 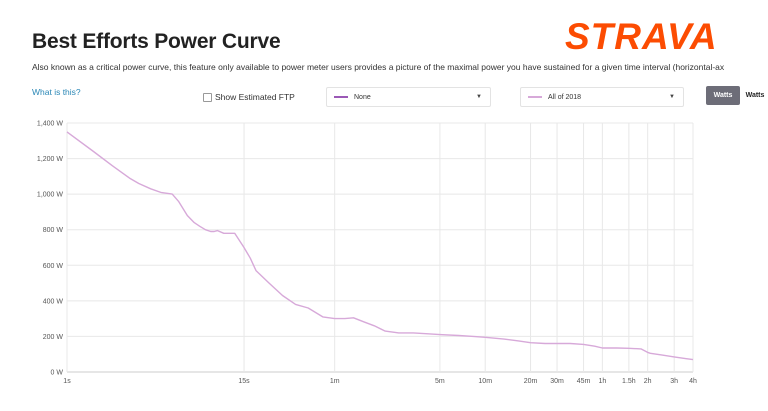 I want to click on unit-watts-button: Watts, so click(x=755, y=95).